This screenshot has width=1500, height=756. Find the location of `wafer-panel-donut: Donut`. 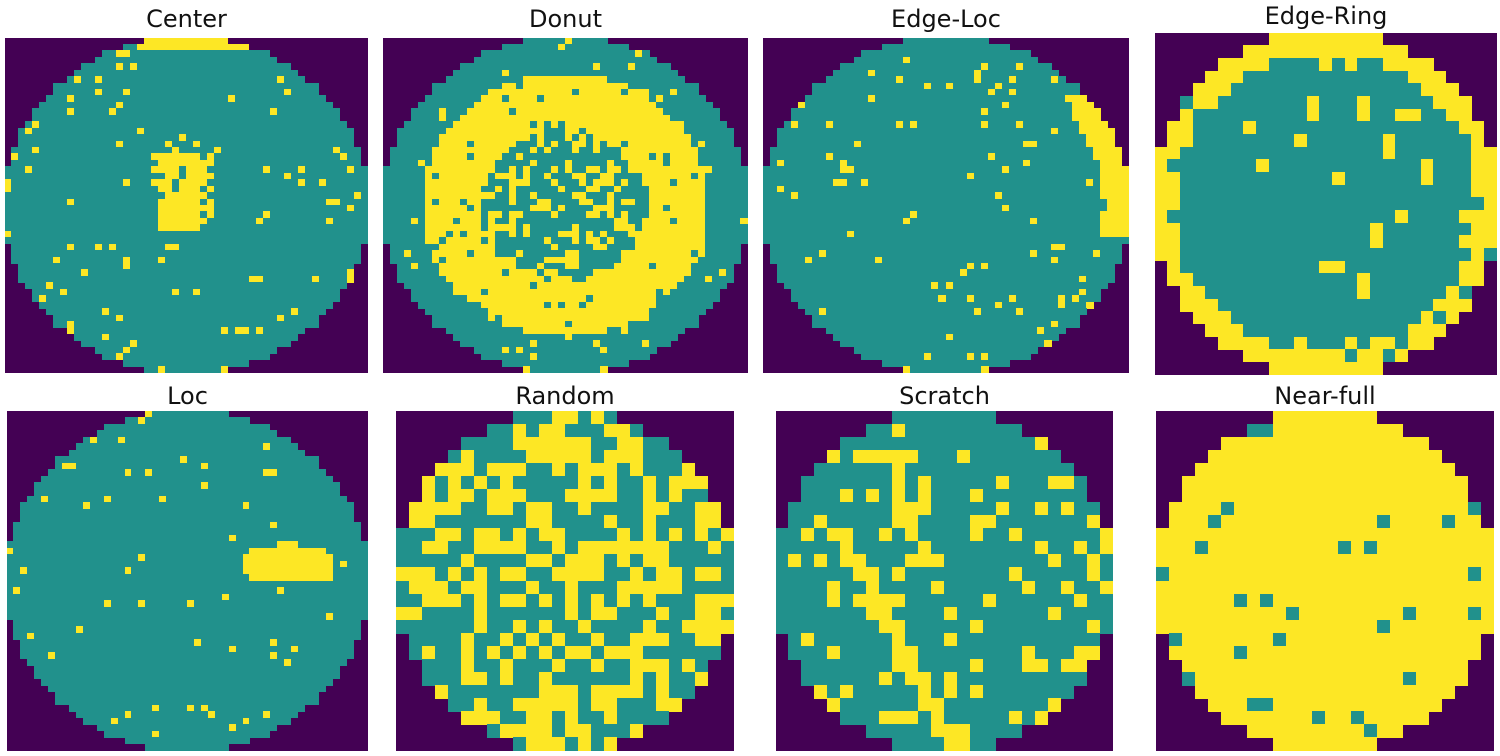

wafer-panel-donut: Donut is located at coordinates (565, 189).